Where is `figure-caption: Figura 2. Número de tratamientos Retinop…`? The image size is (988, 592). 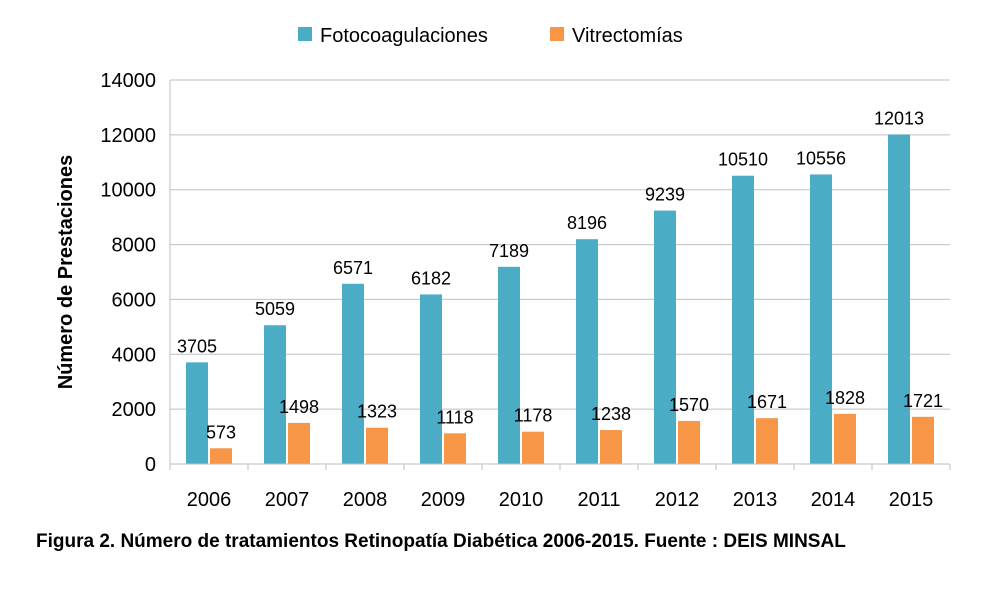
figure-caption: Figura 2. Número de tratamientos Retinop… is located at coordinates (441, 541).